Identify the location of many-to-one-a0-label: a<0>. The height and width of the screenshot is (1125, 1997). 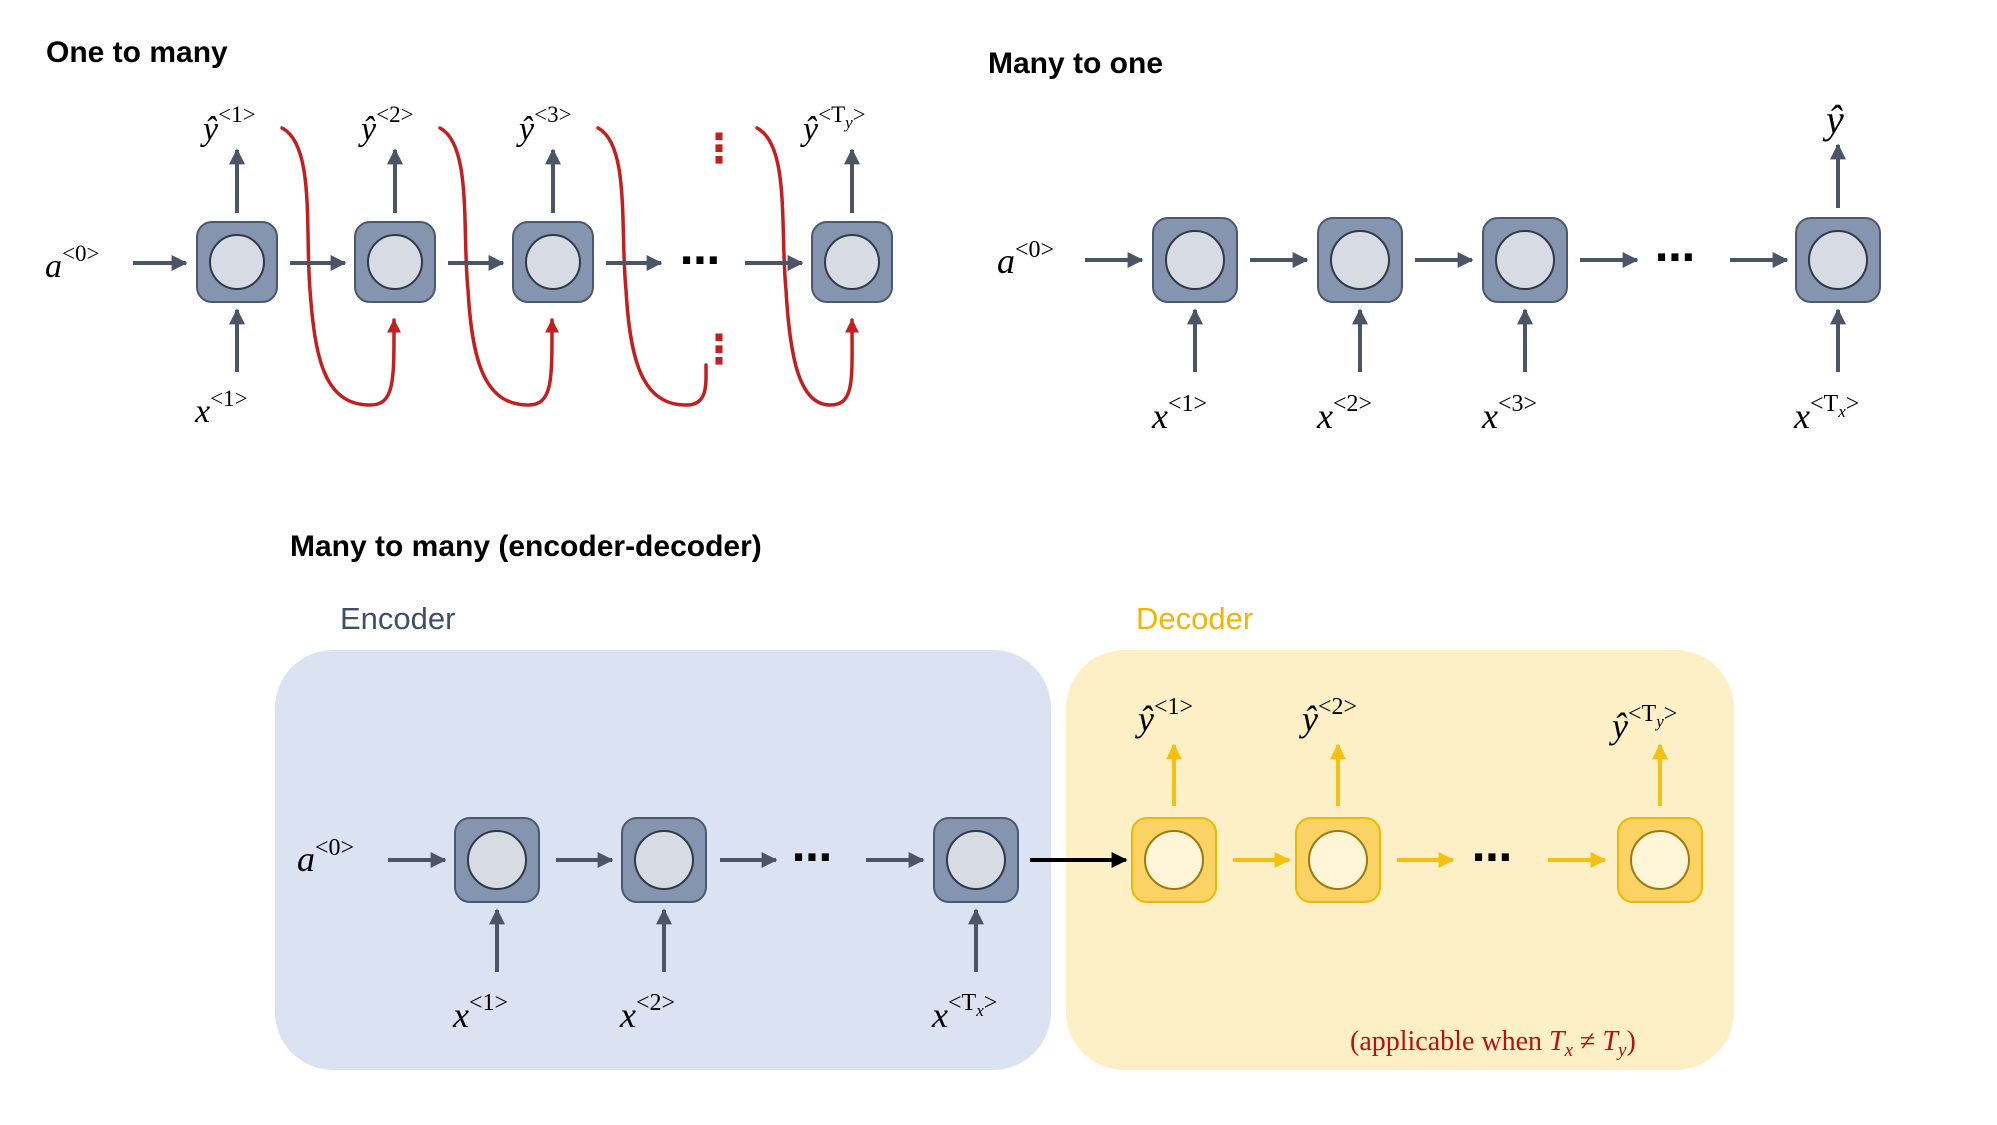
(1025, 259).